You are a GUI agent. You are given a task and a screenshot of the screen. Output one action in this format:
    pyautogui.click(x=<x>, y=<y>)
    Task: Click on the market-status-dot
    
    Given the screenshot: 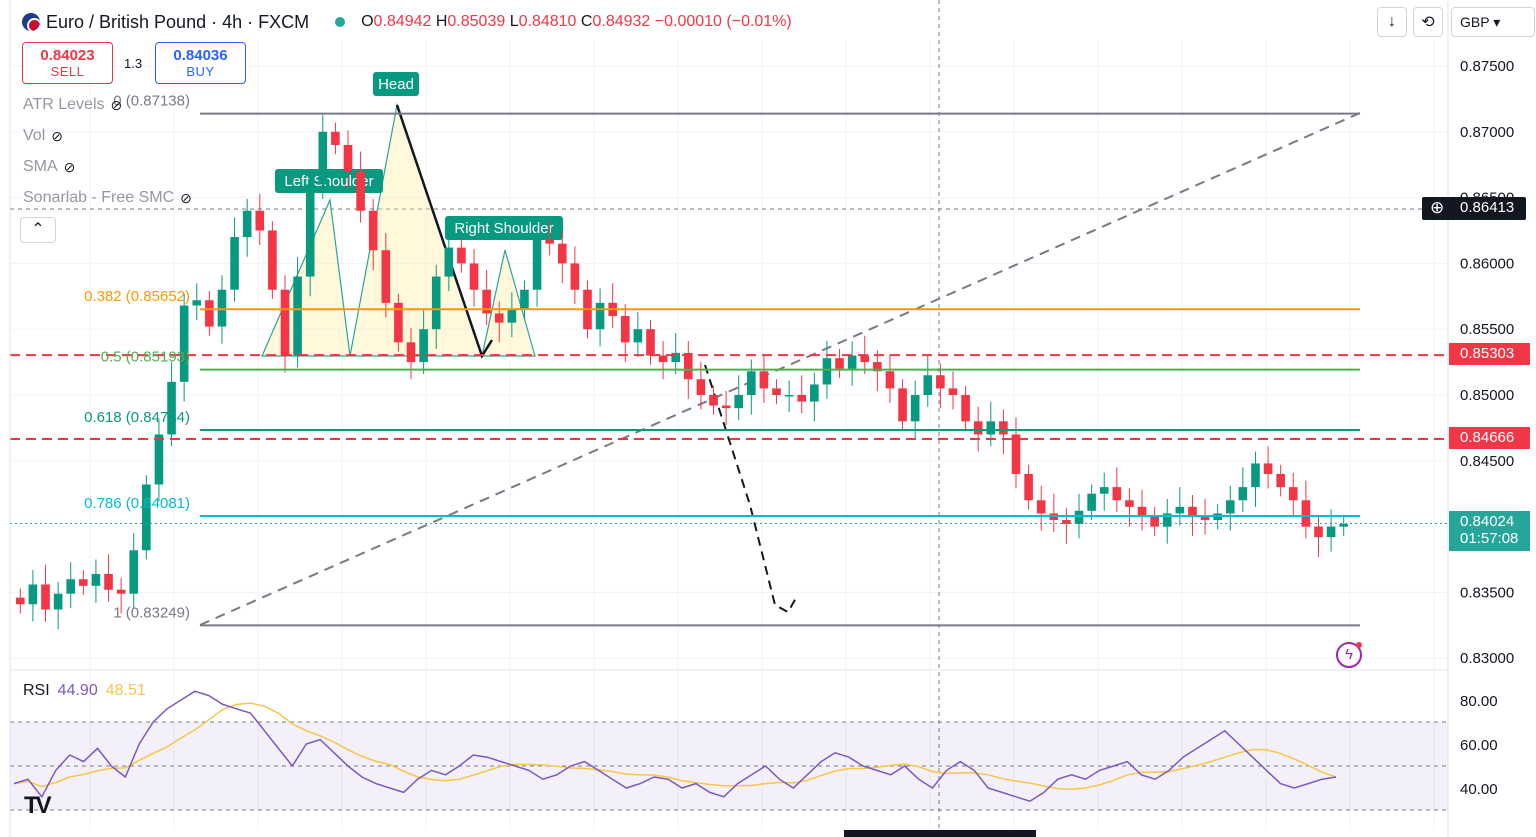 What is the action you would take?
    pyautogui.click(x=340, y=22)
    